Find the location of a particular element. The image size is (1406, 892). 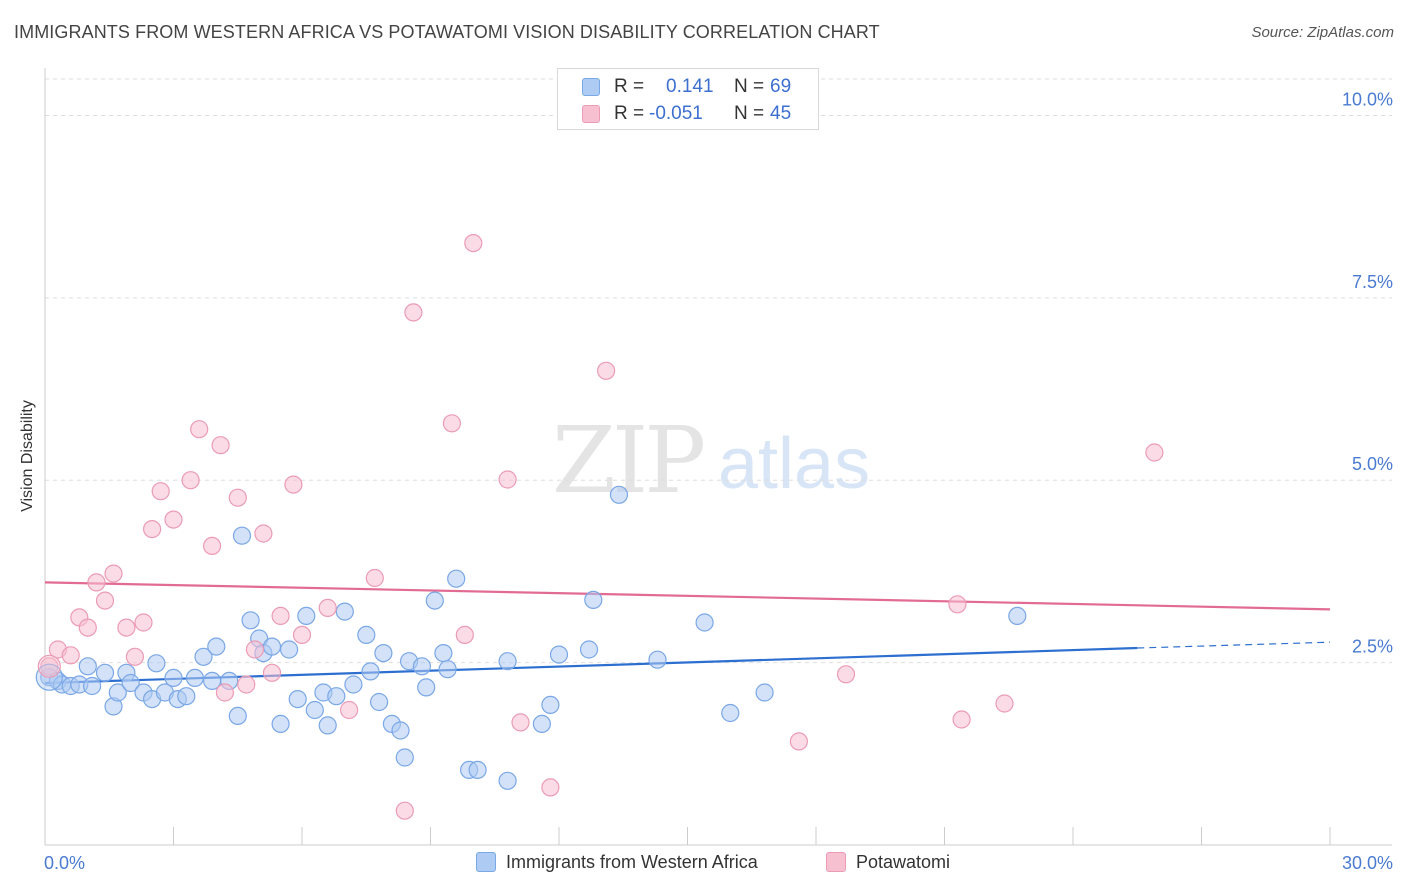

legend-swatch-immigrants is located at coordinates (591, 87).